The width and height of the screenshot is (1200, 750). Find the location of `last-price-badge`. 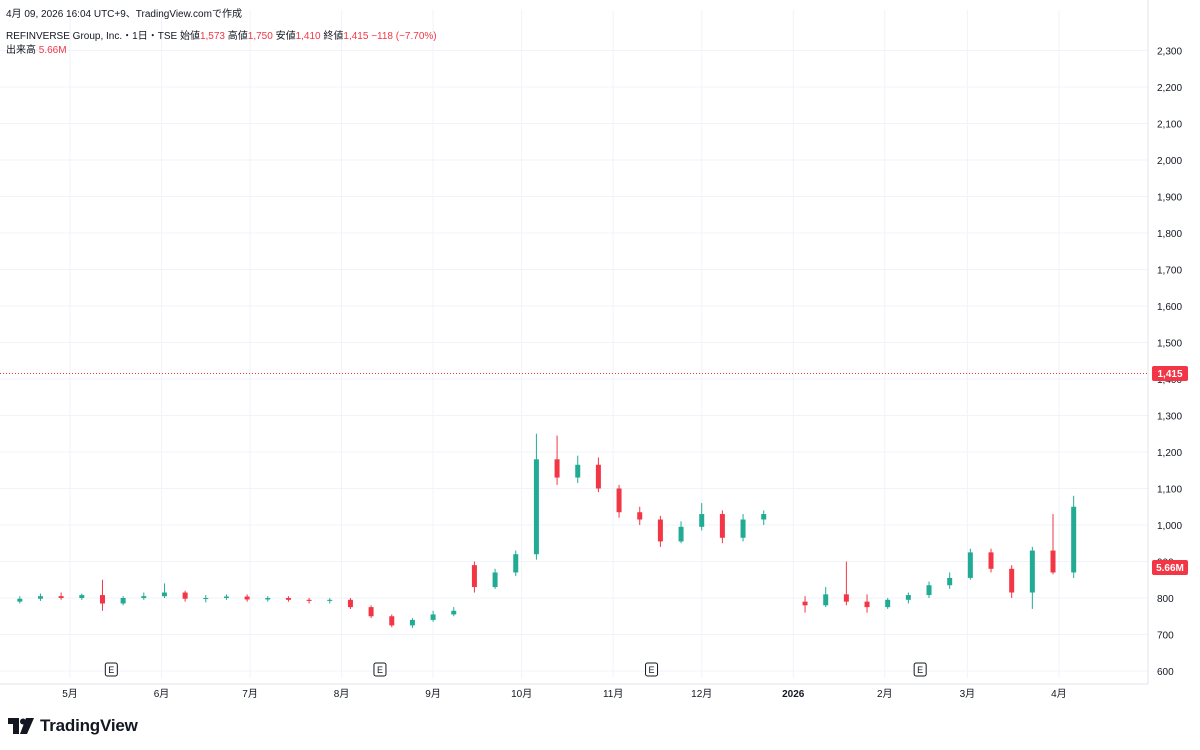

last-price-badge is located at coordinates (1170, 374).